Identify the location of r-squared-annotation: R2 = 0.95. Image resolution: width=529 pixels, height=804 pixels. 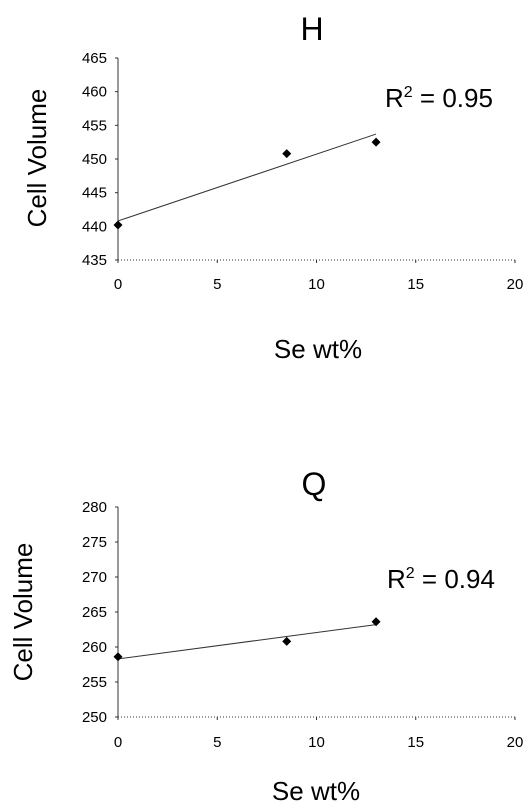
(439, 98).